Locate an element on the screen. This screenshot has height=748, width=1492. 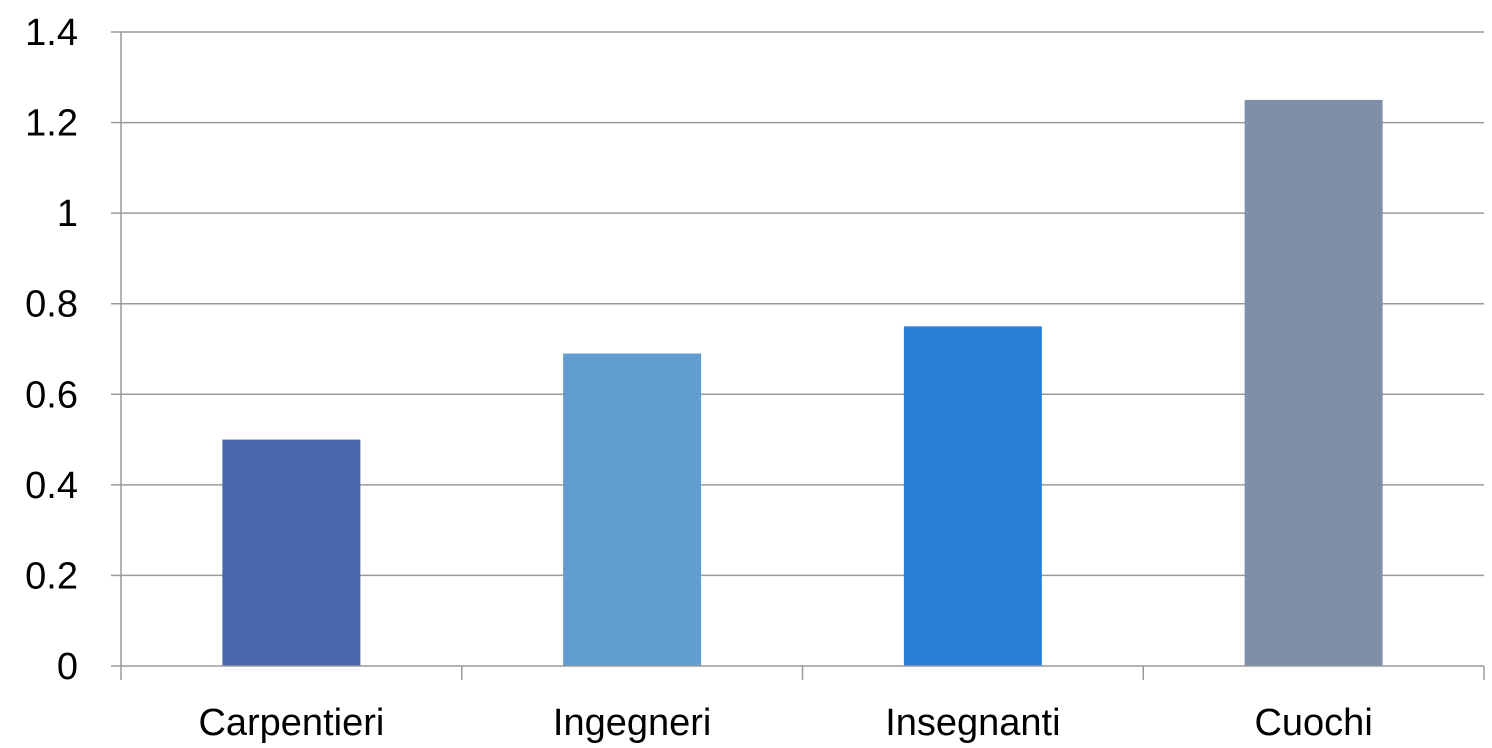
bar-carpentieri is located at coordinates (291, 552).